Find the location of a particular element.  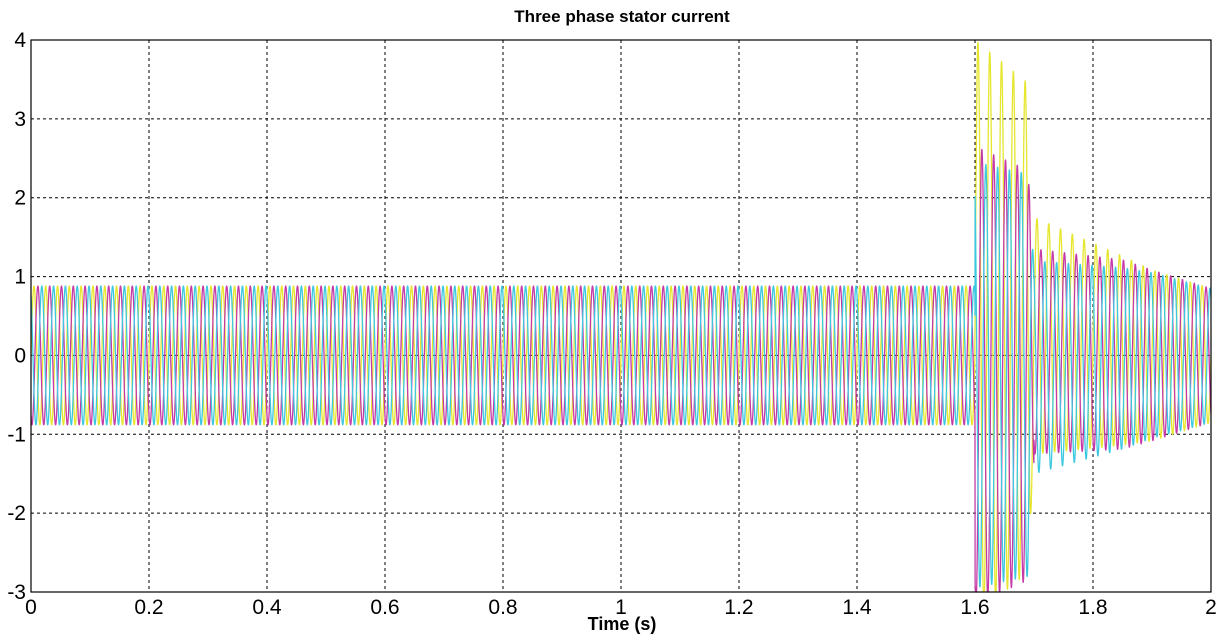

x-axis: 0 0.2 0.4 0.6 0.8 1 1.2 1.4 1.6 1.8 2 is located at coordinates (621, 607).